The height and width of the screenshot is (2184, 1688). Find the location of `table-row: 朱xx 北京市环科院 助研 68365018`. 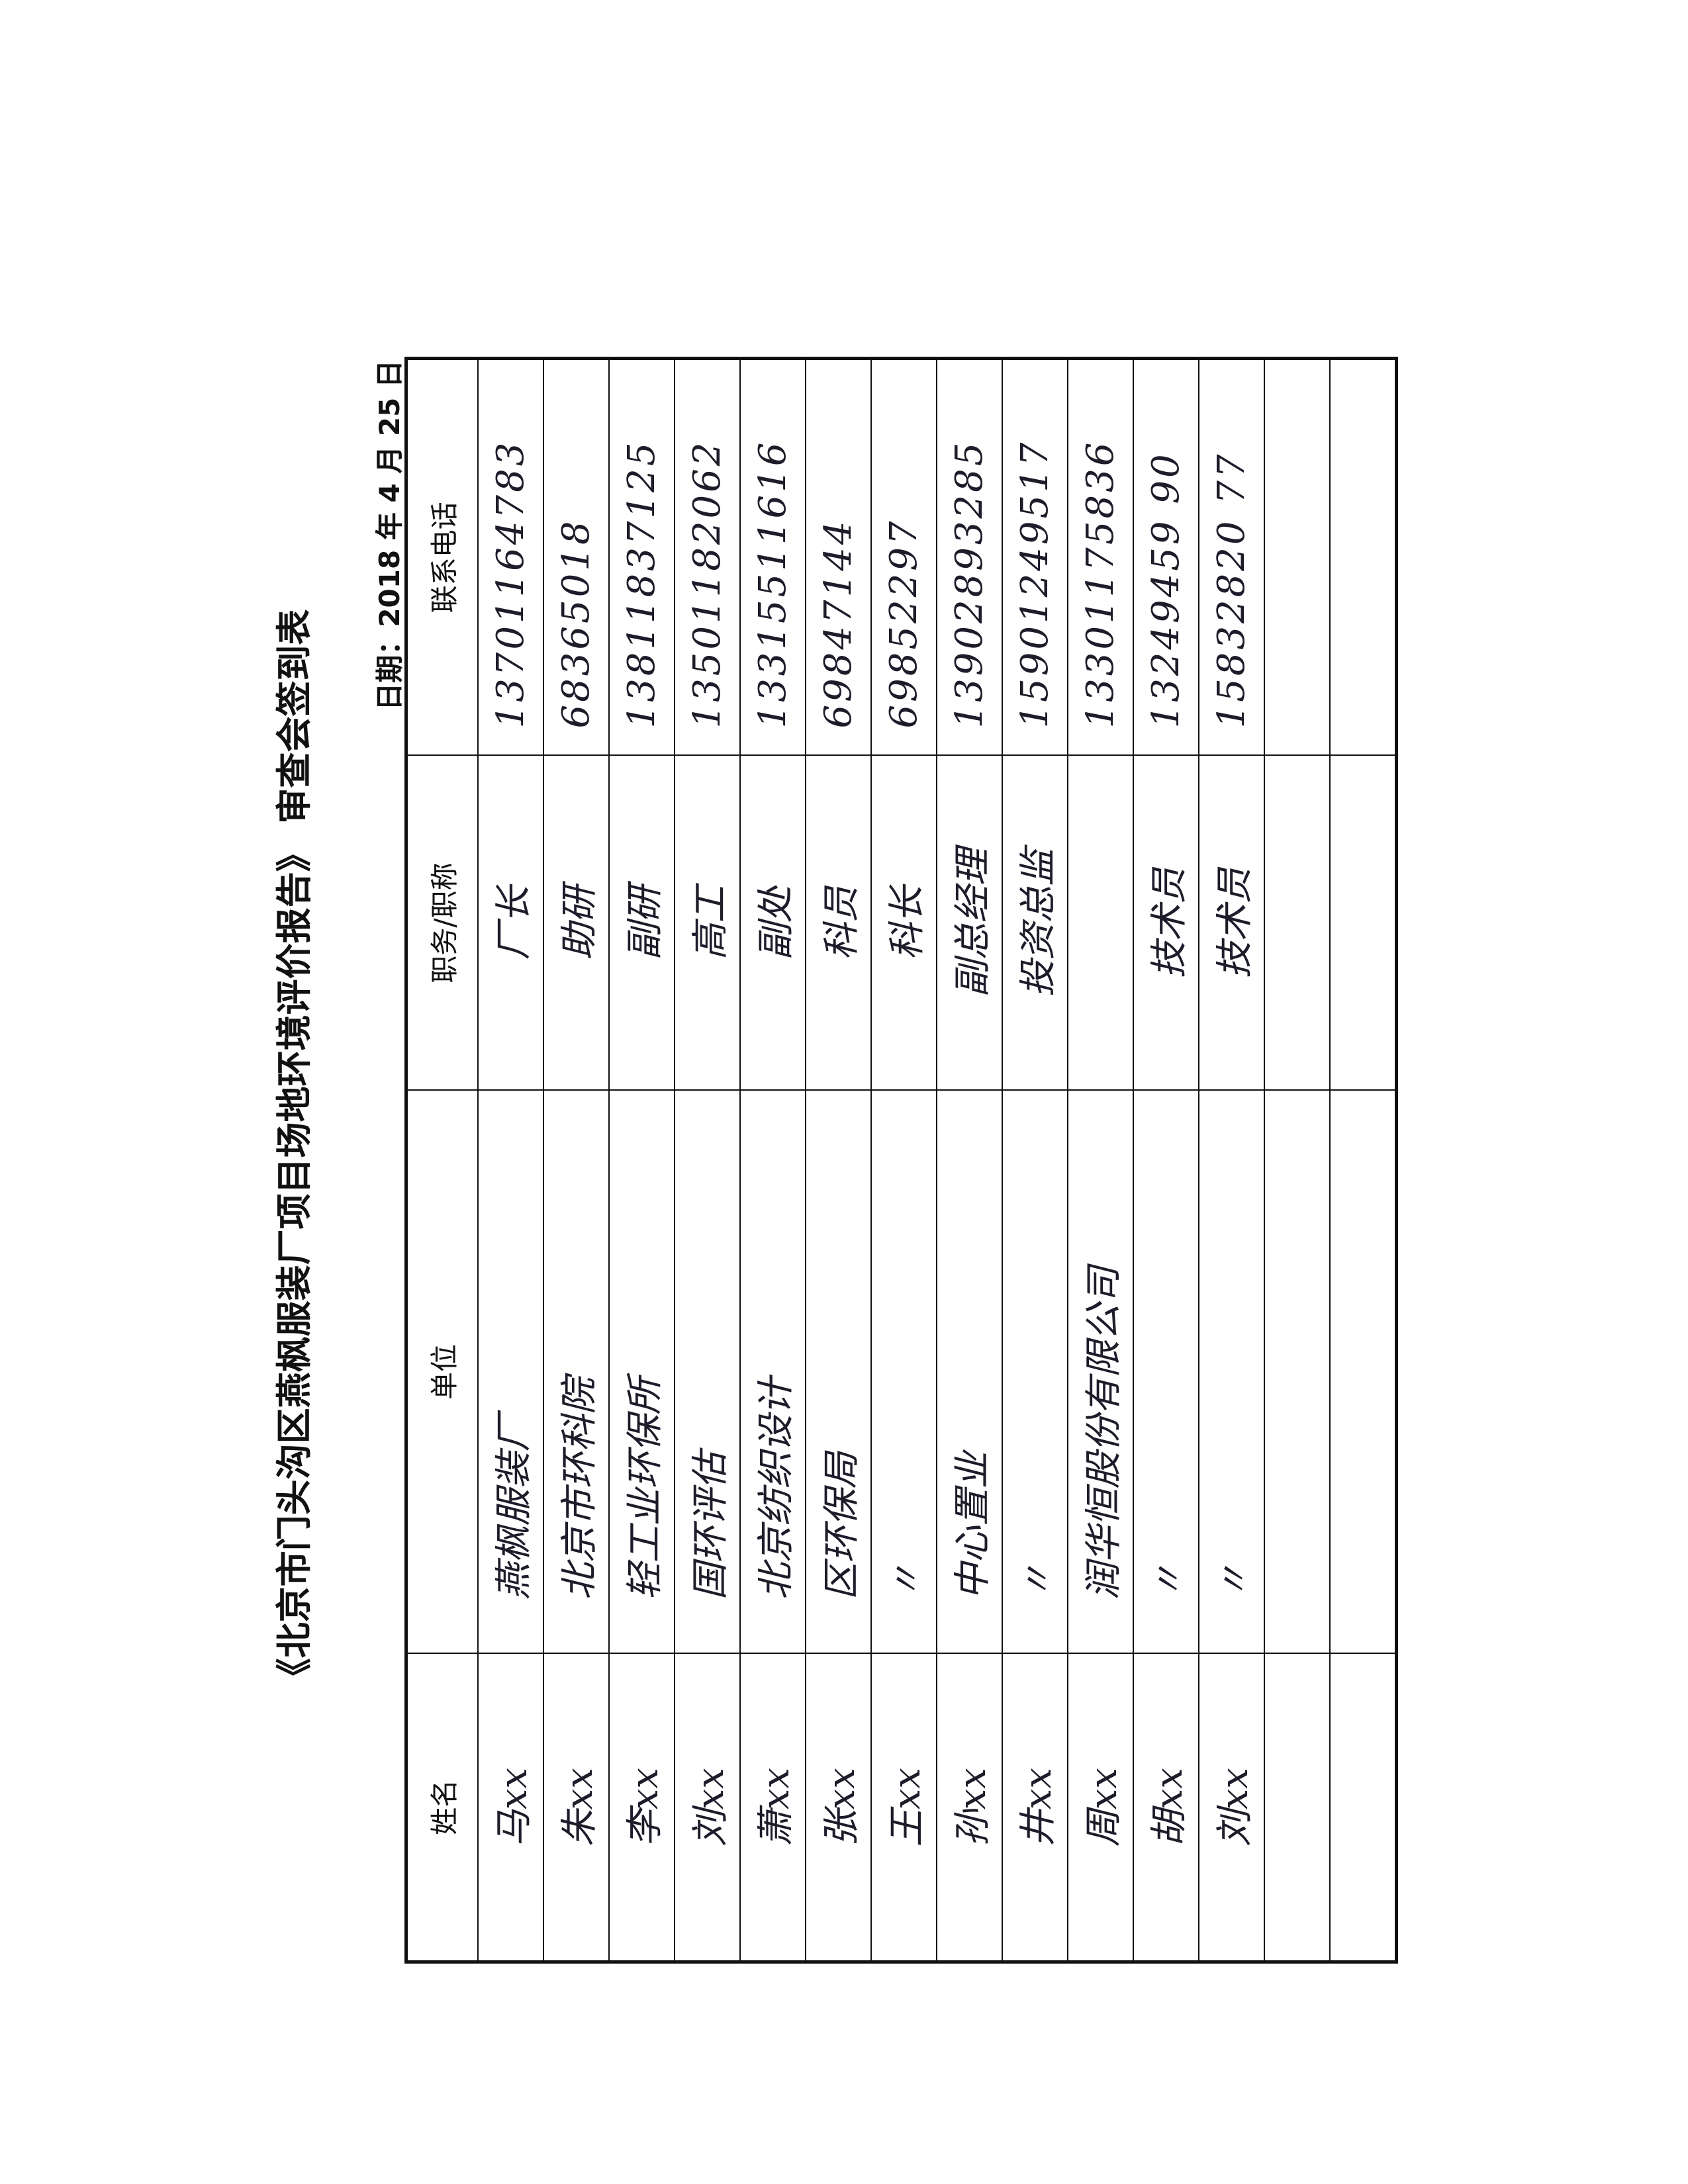

table-row: 朱xx 北京市环科院 助研 68365018 is located at coordinates (576, 1160).